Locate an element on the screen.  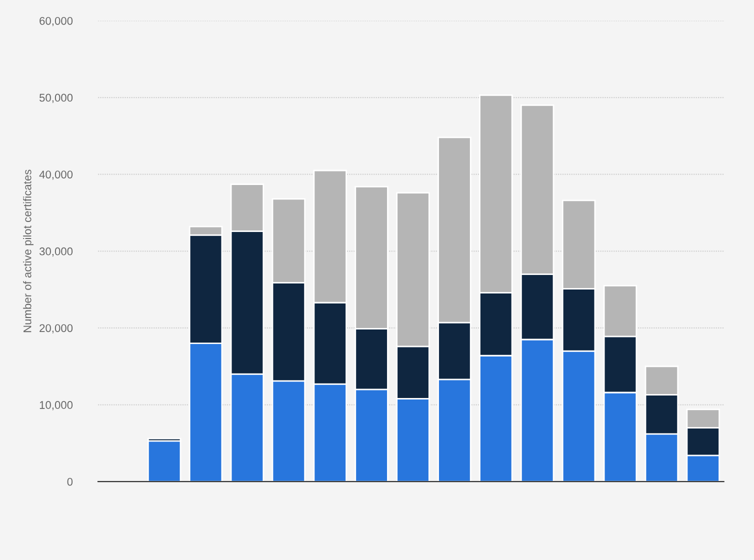
y-tick-label: 10,000 is located at coordinates (56, 405).